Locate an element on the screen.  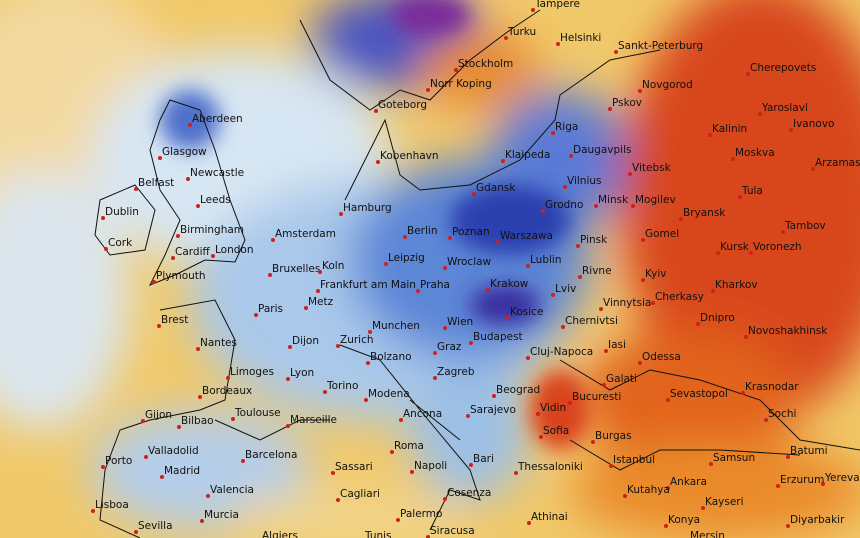
city-label: Porto is located at coordinates (118, 461).